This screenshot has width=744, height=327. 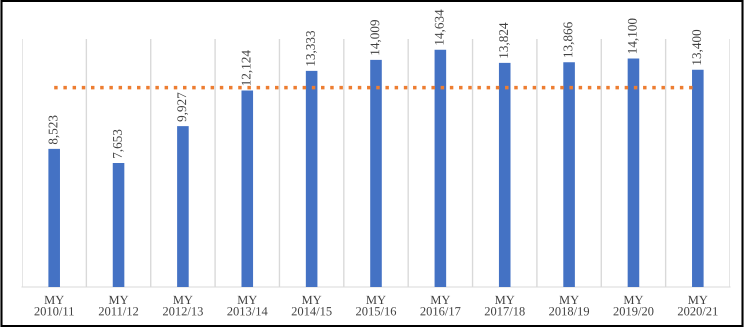 I want to click on x-tick-label: MY 2020/21, so click(x=698, y=306).